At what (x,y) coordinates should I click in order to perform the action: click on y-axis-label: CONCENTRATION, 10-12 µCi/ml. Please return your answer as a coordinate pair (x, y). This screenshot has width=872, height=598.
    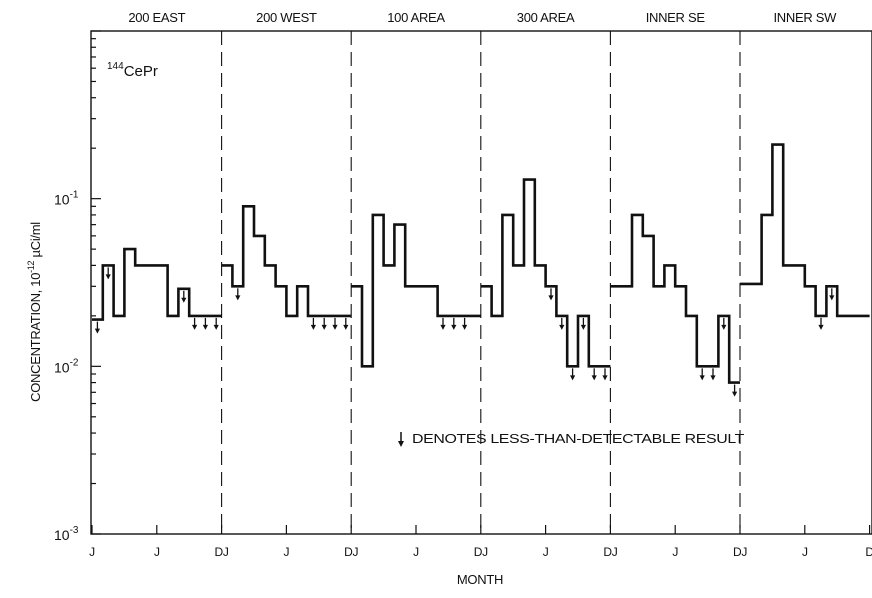
    Looking at the image, I should click on (34, 312).